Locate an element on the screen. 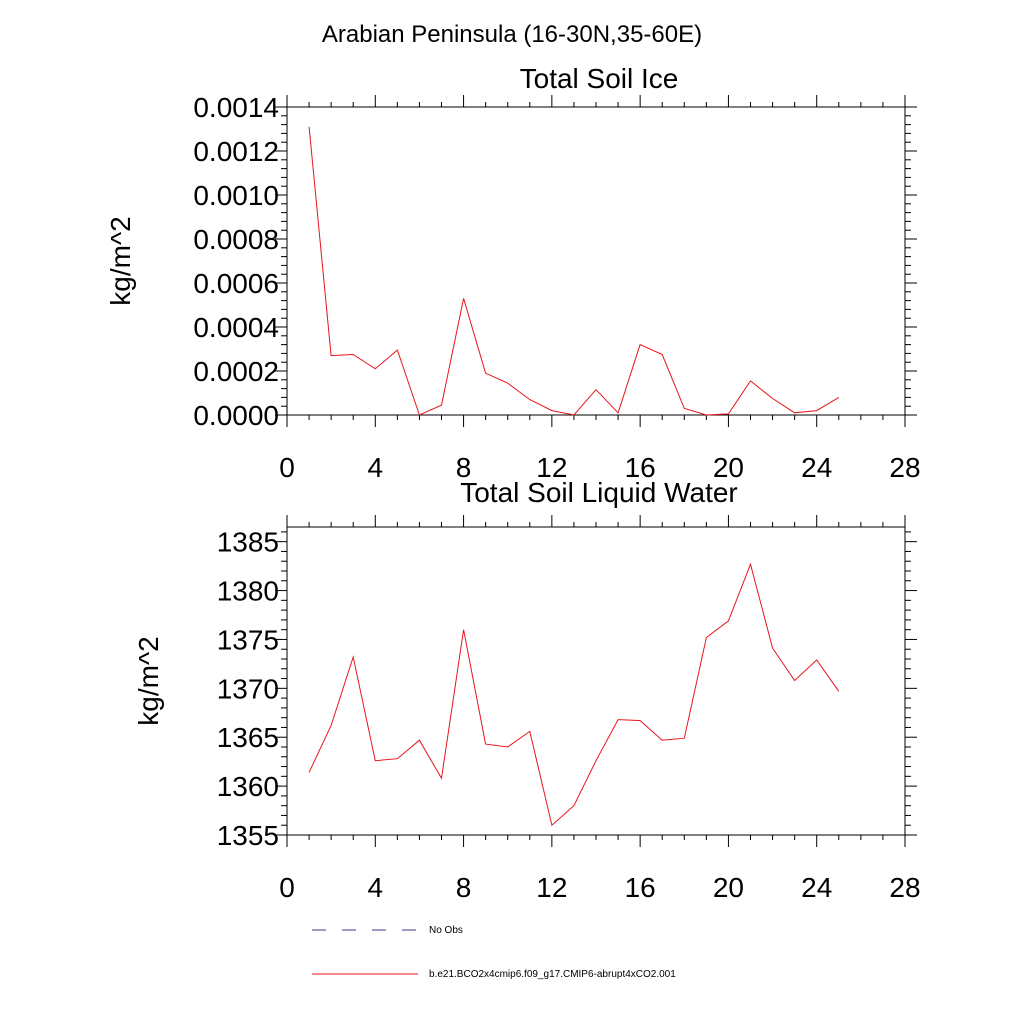 The width and height of the screenshot is (1024, 1024). y-tick-label: 1370 is located at coordinates (248, 688).